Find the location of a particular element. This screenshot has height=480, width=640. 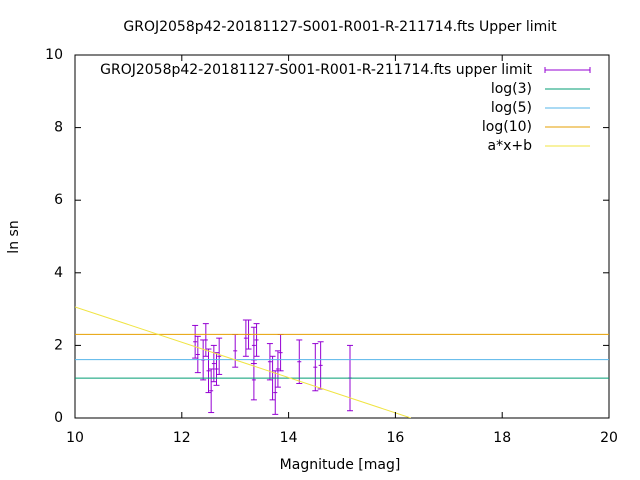

x-tick-label: 14 is located at coordinates (289, 438).